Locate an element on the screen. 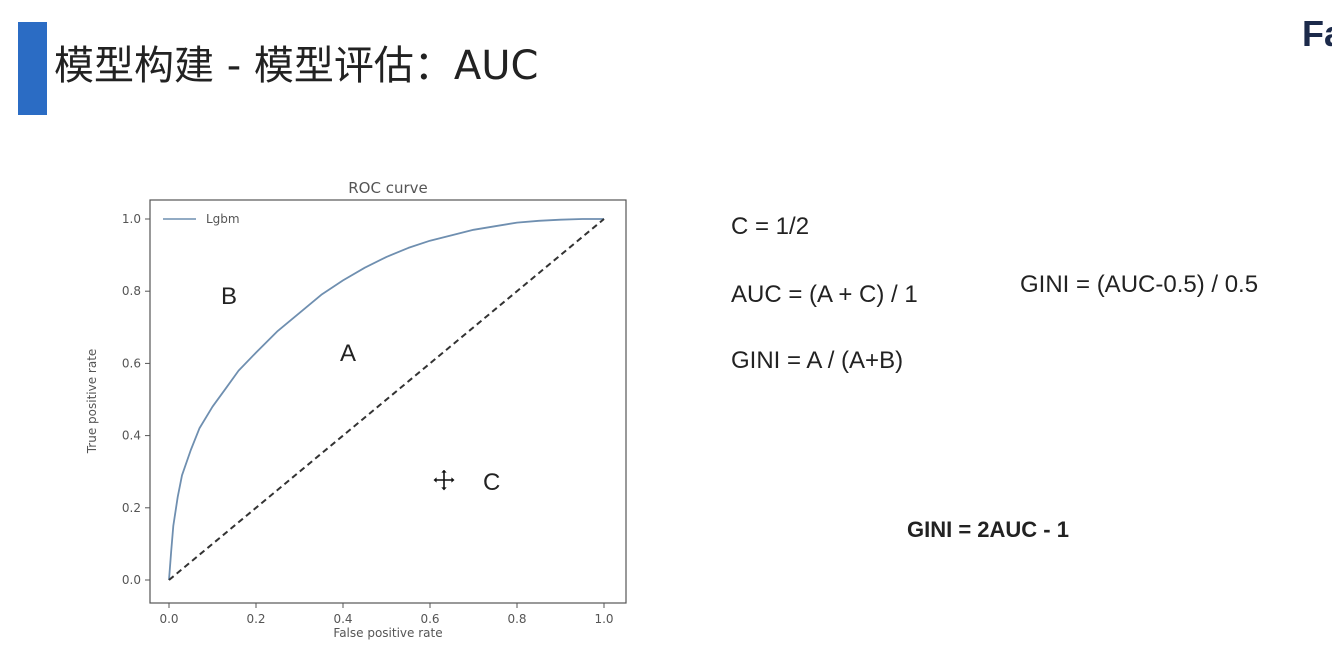 The height and width of the screenshot is (671, 1332). legend-label-lgbm: Lgbm is located at coordinates (223, 219).